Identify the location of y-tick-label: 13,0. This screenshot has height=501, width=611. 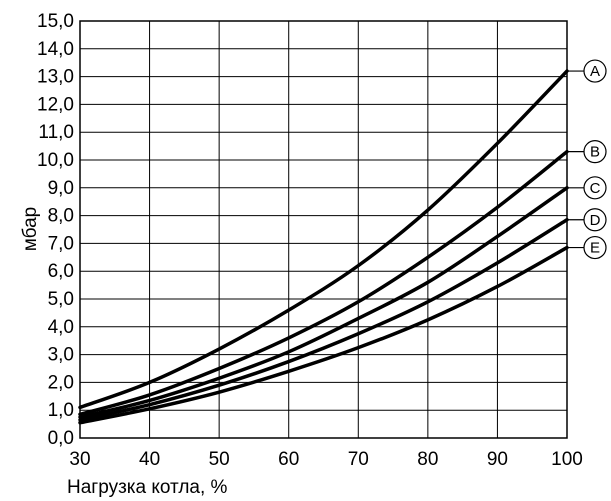
(55, 77).